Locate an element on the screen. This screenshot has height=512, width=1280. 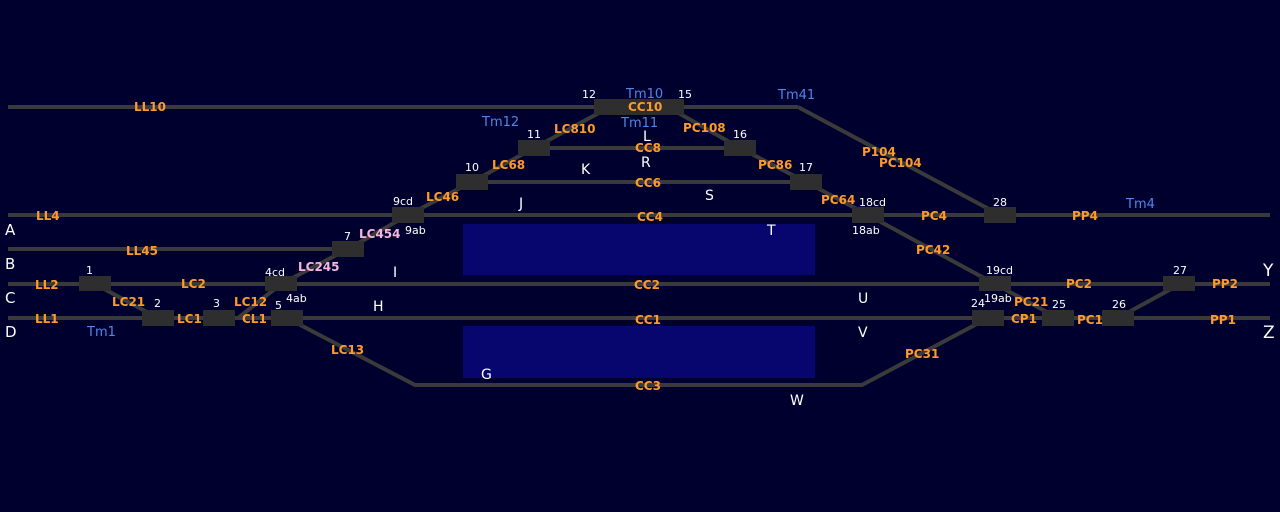
point-number: 18ab is located at coordinates (866, 230).